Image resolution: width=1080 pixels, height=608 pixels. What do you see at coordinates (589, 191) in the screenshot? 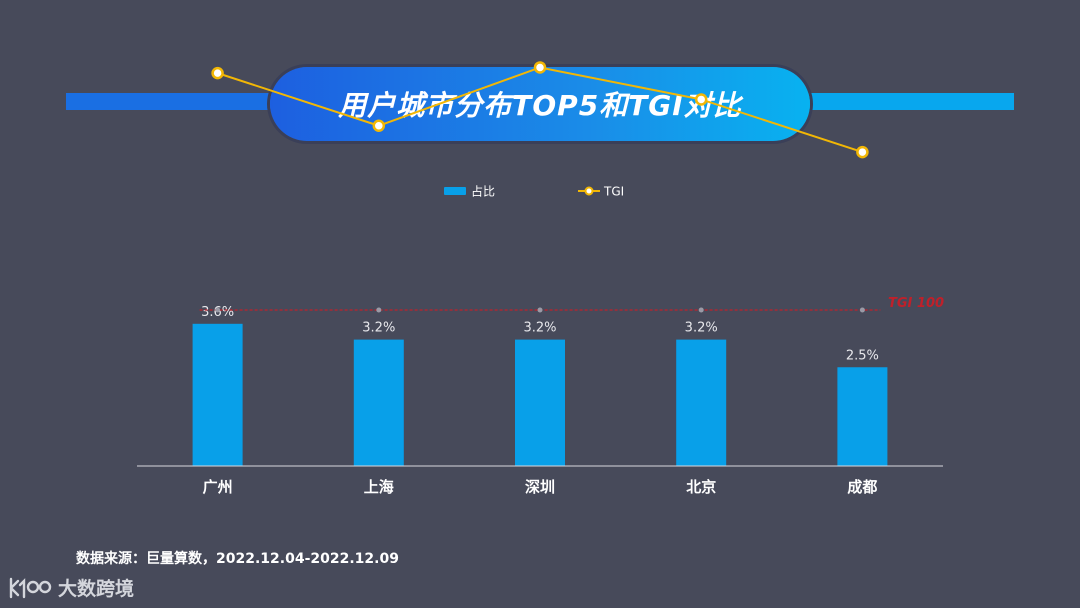
I see `legend-marker-tgi` at bounding box center [589, 191].